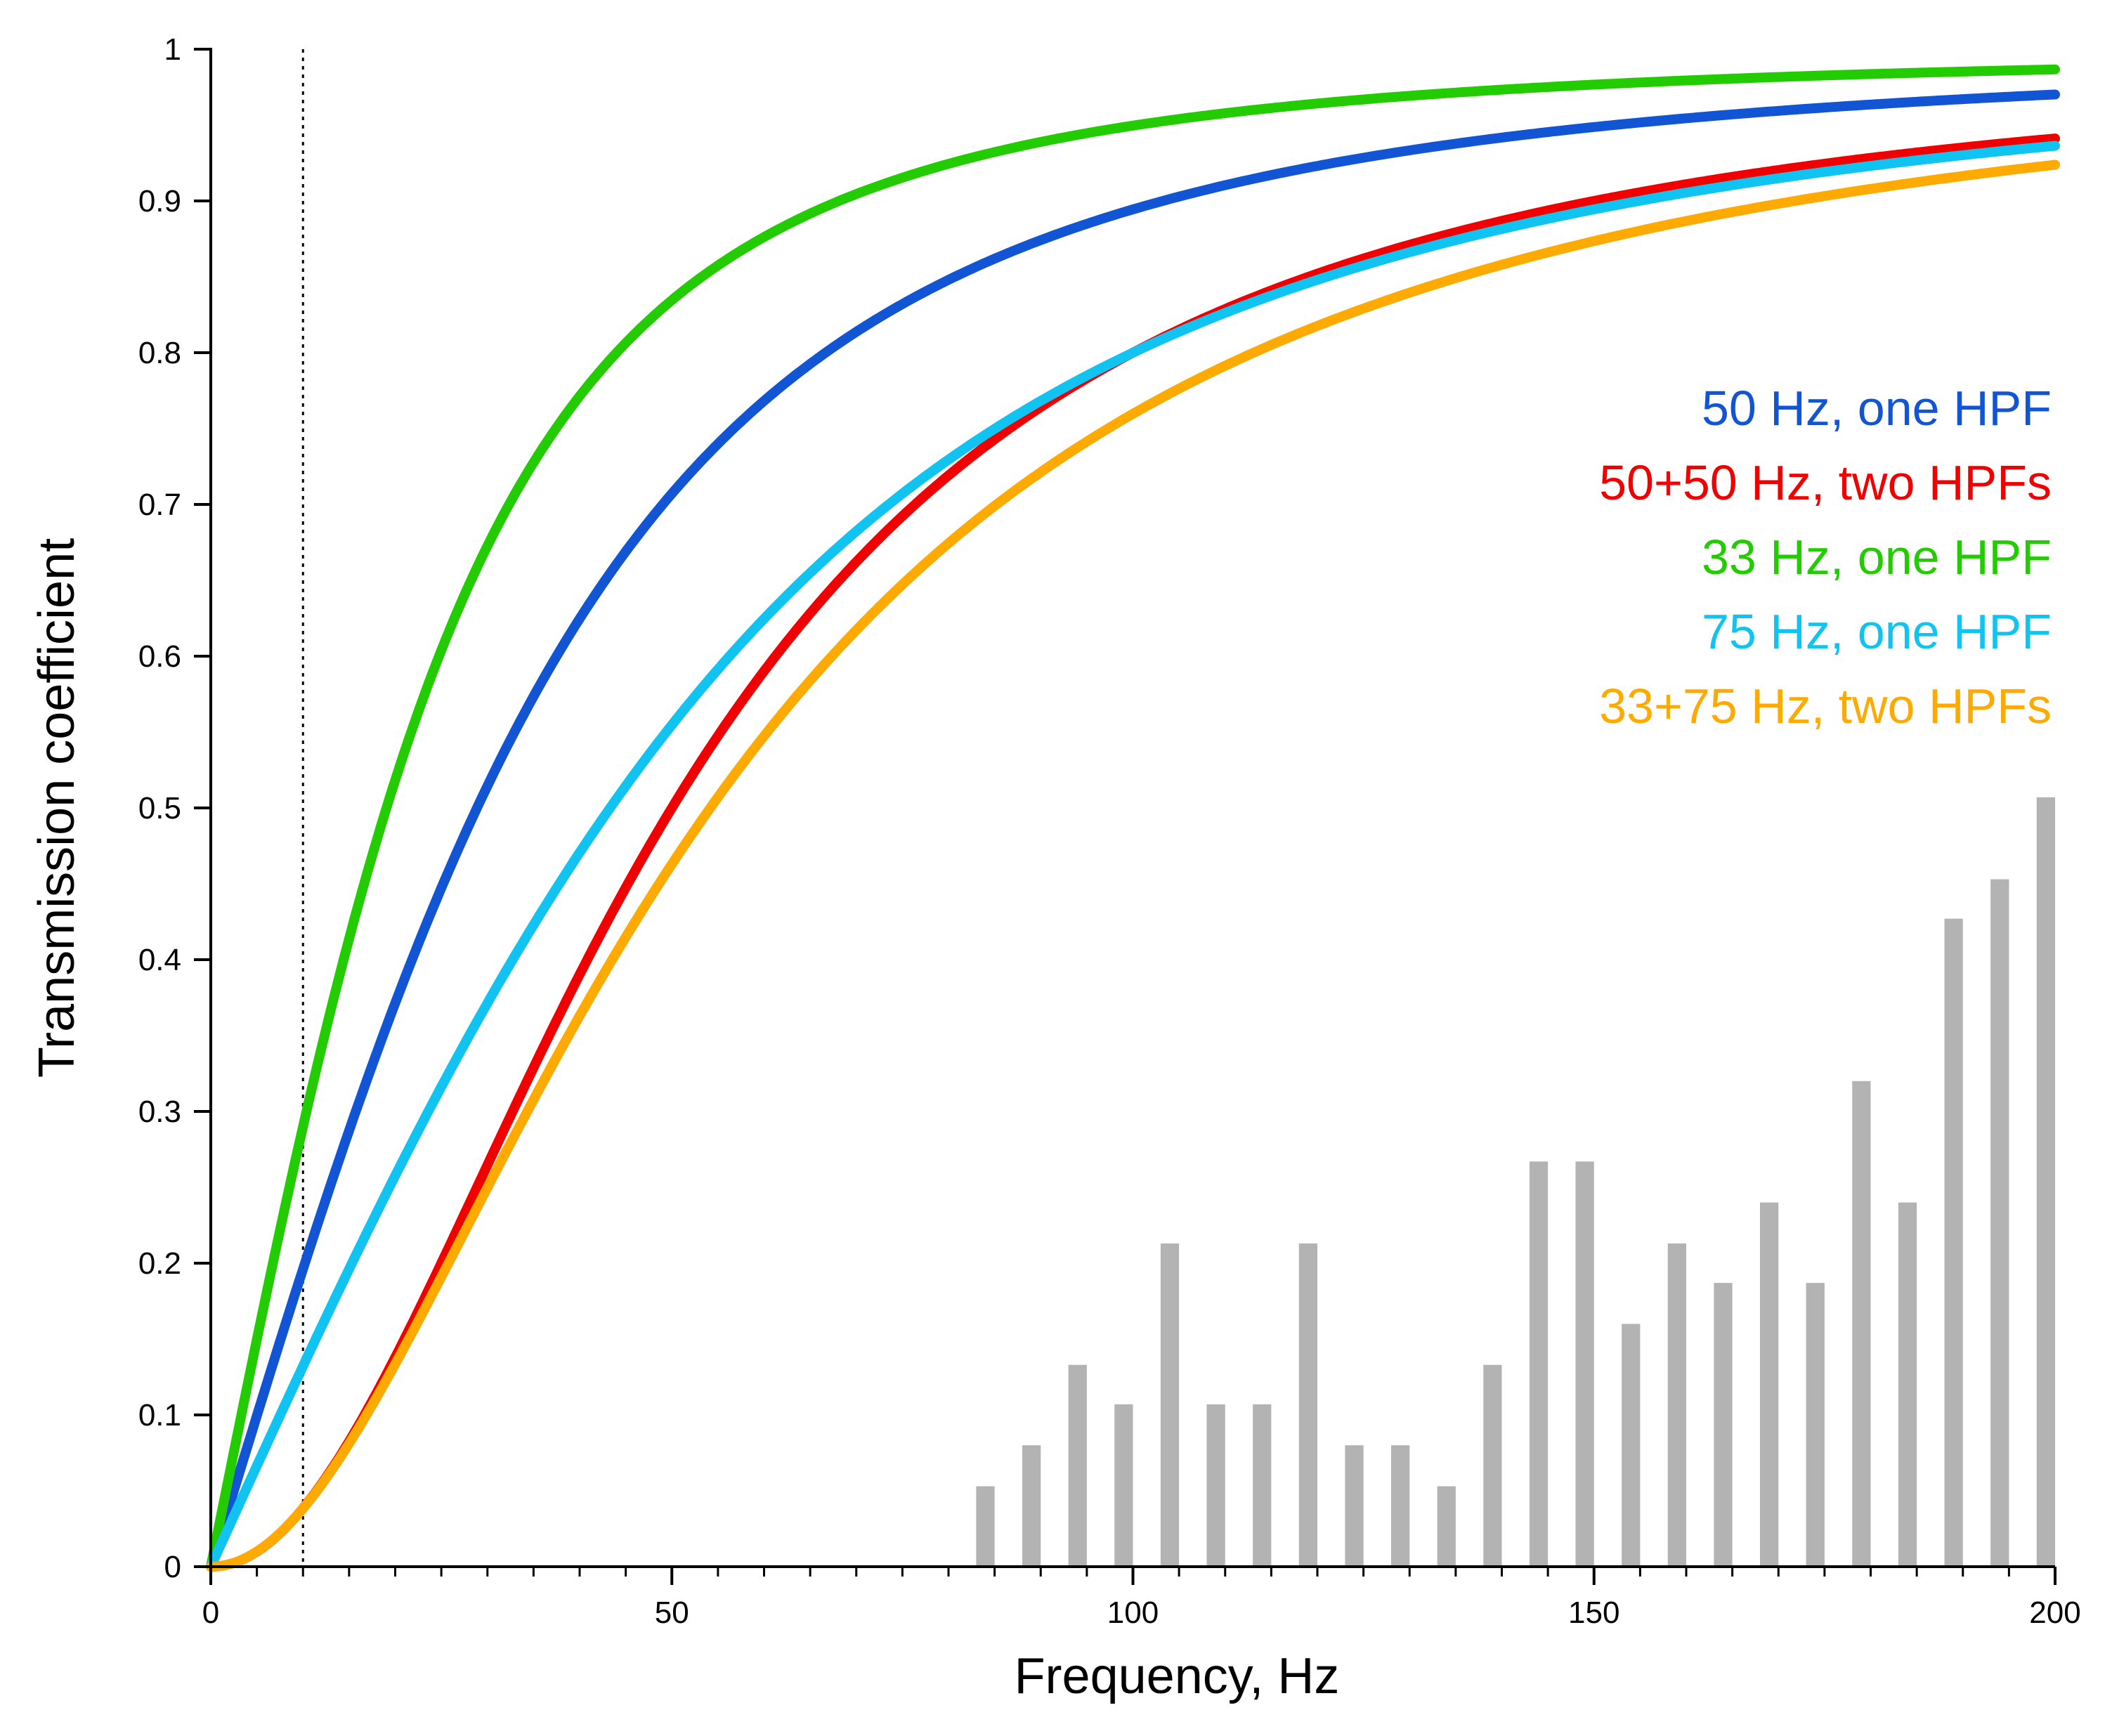 This screenshot has width=2112, height=1736. I want to click on legend-entry: 75 Hz, one HPF, so click(1877, 631).